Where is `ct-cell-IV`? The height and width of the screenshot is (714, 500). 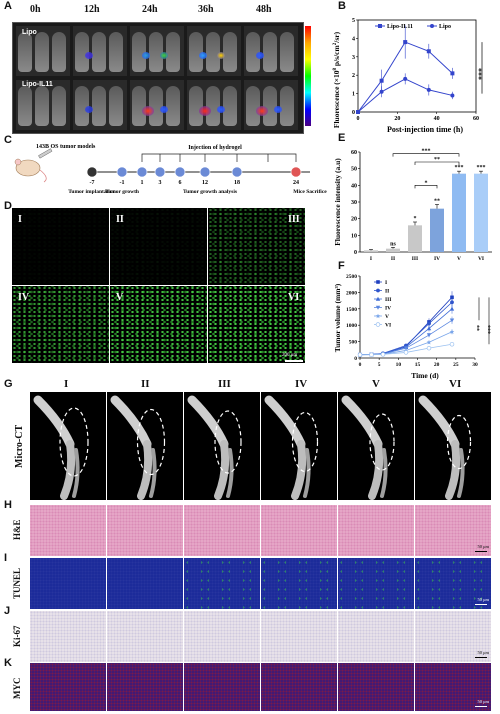 ct-cell-IV is located at coordinates (299, 446).